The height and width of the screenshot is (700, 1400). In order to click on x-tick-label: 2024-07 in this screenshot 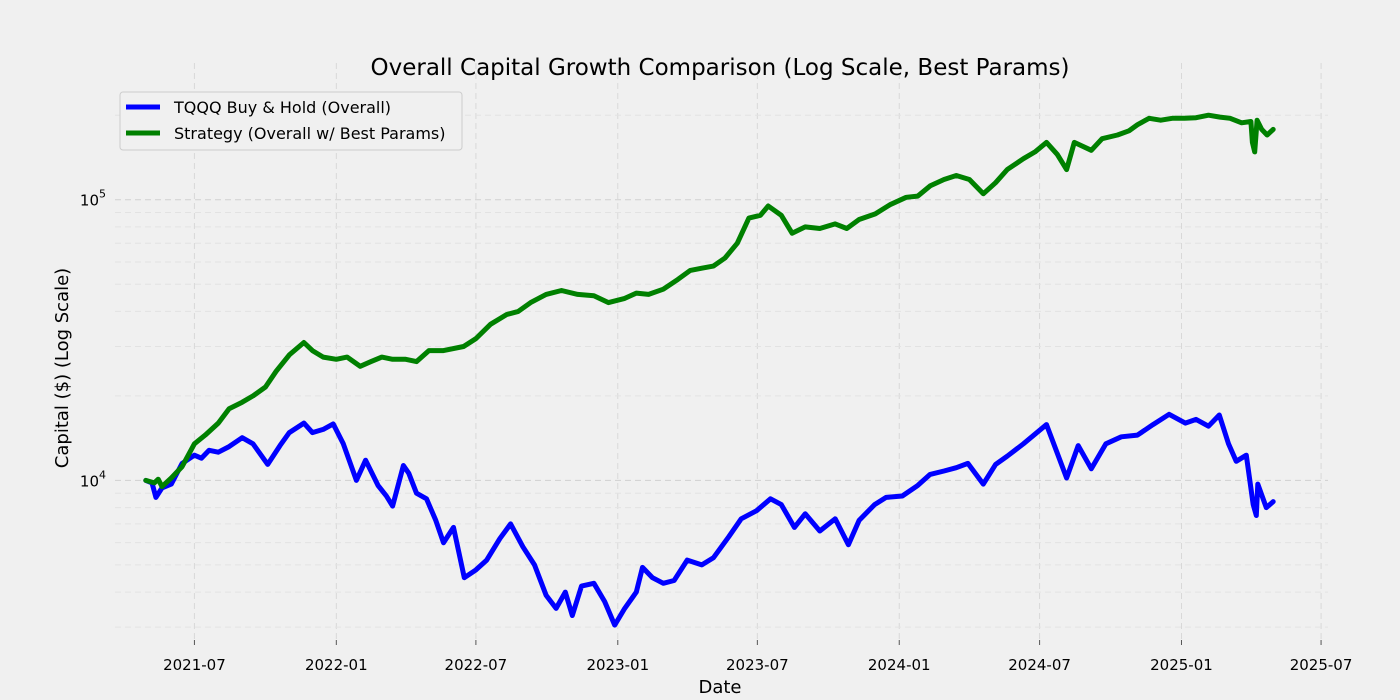, I will do `click(1039, 665)`.